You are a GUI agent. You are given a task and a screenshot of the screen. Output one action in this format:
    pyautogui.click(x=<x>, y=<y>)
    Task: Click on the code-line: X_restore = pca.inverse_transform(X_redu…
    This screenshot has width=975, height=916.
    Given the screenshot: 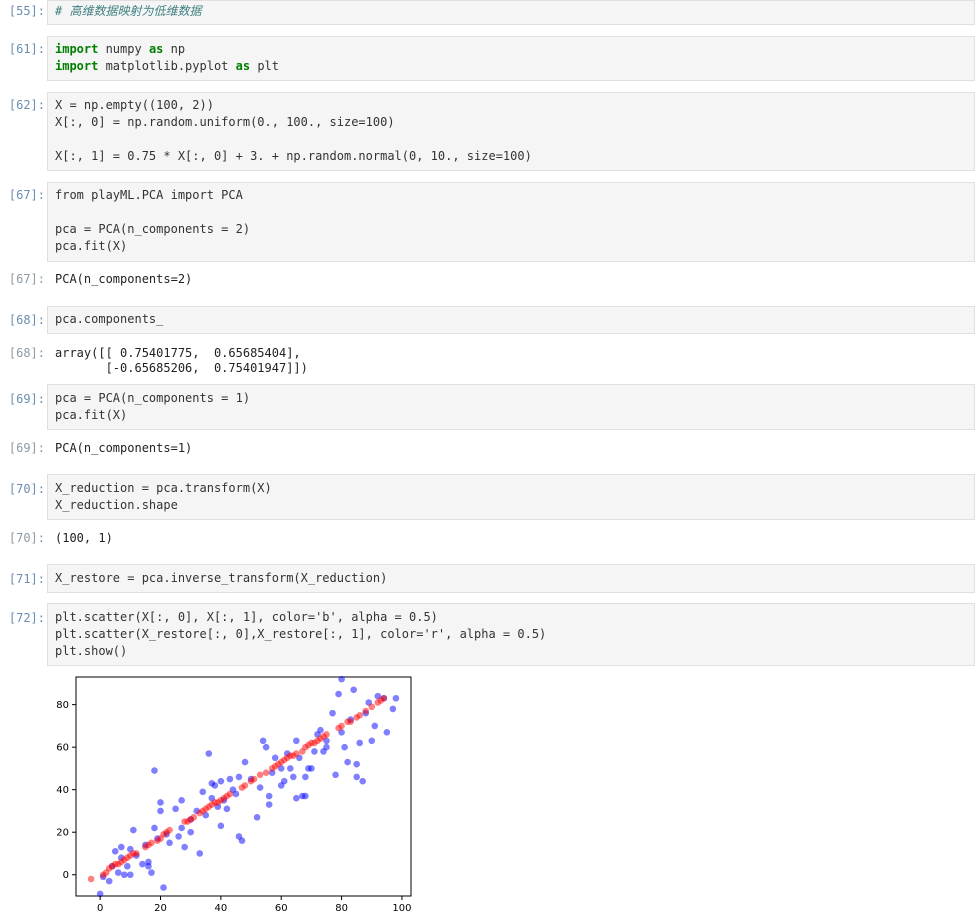 What is the action you would take?
    pyautogui.click(x=221, y=578)
    